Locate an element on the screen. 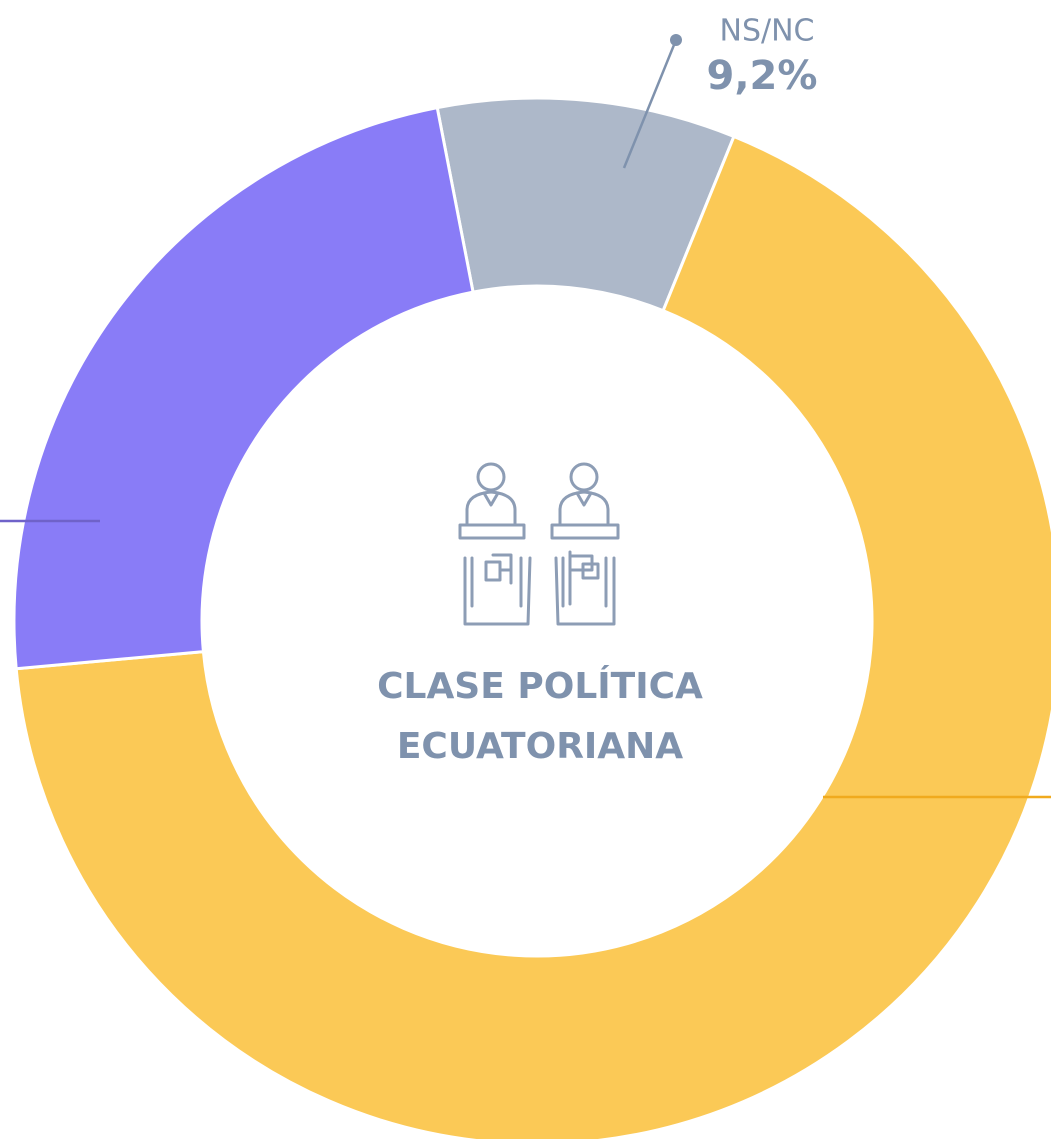  center-label: ECUATORIANA is located at coordinates (540, 746).